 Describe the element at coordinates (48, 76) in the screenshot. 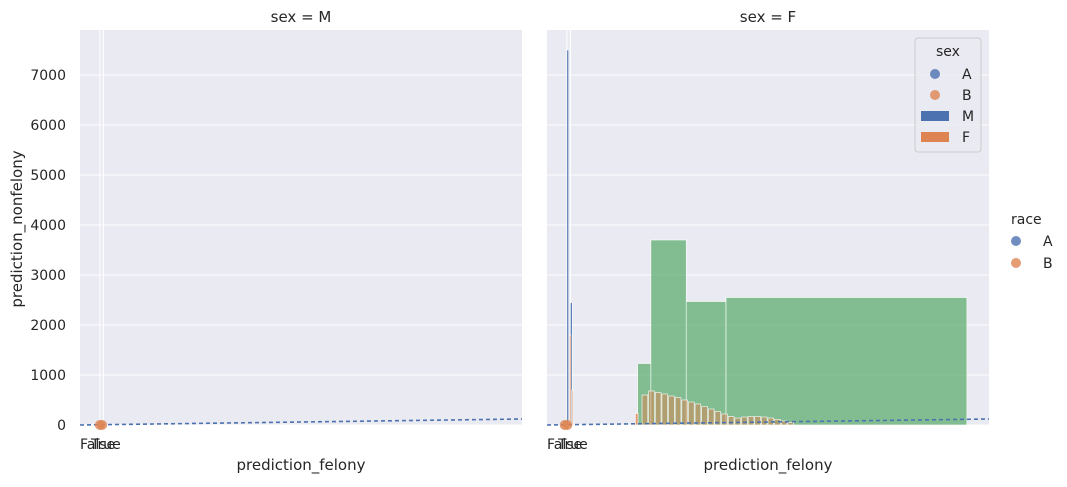

I see `y-tick-label: 7000` at that location.